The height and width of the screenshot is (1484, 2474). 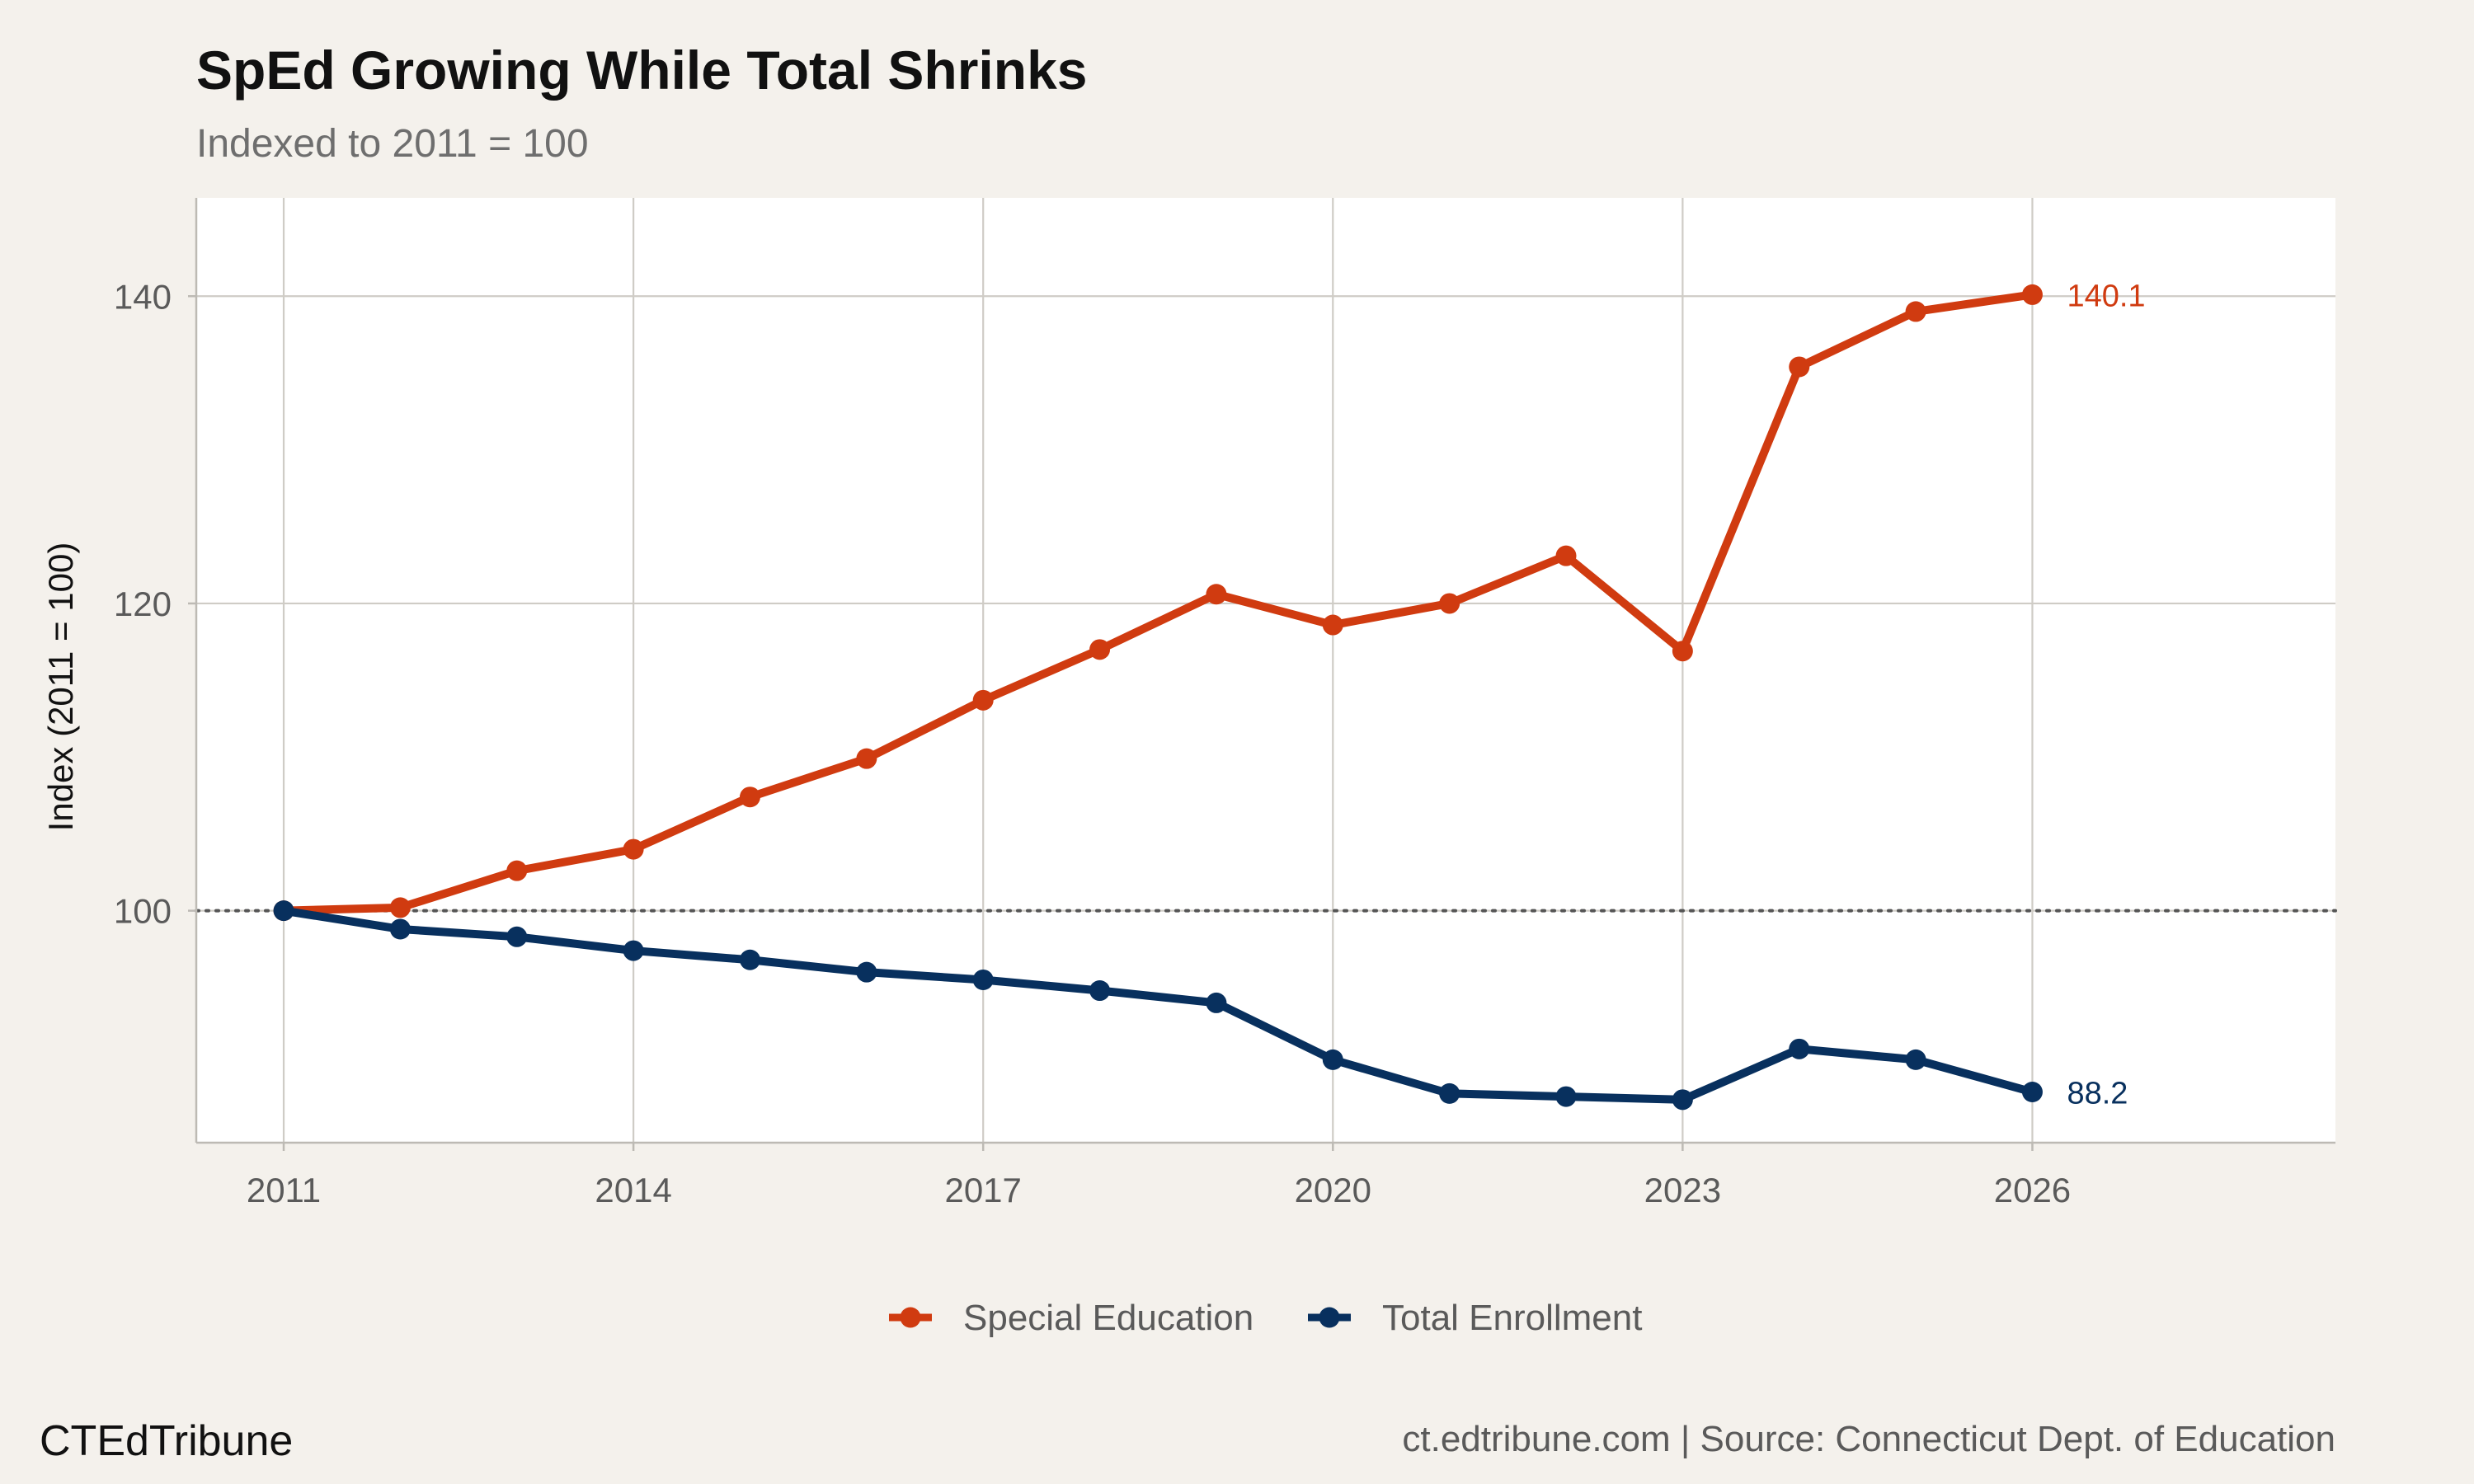 What do you see at coordinates (982, 1190) in the screenshot?
I see `x-tick-label: 2017` at bounding box center [982, 1190].